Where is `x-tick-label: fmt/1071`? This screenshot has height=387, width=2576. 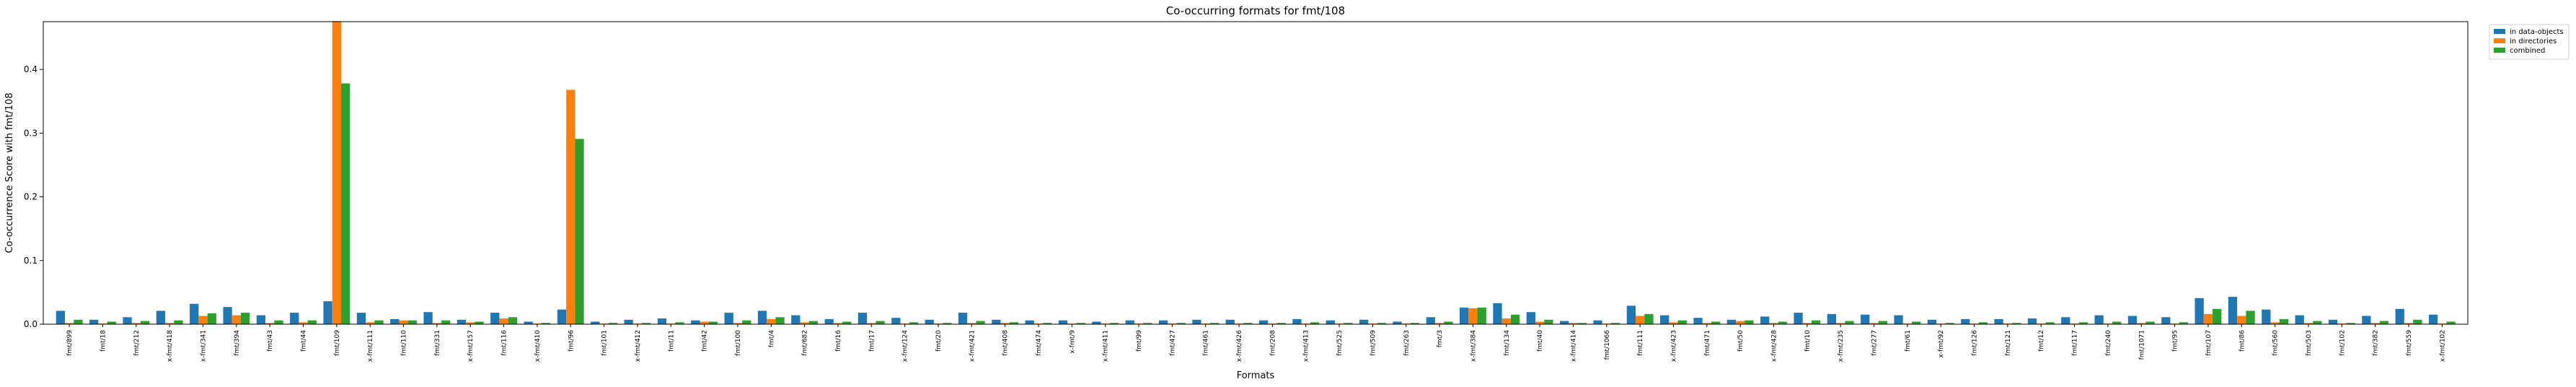
x-tick-label: fmt/1071 is located at coordinates (2141, 345).